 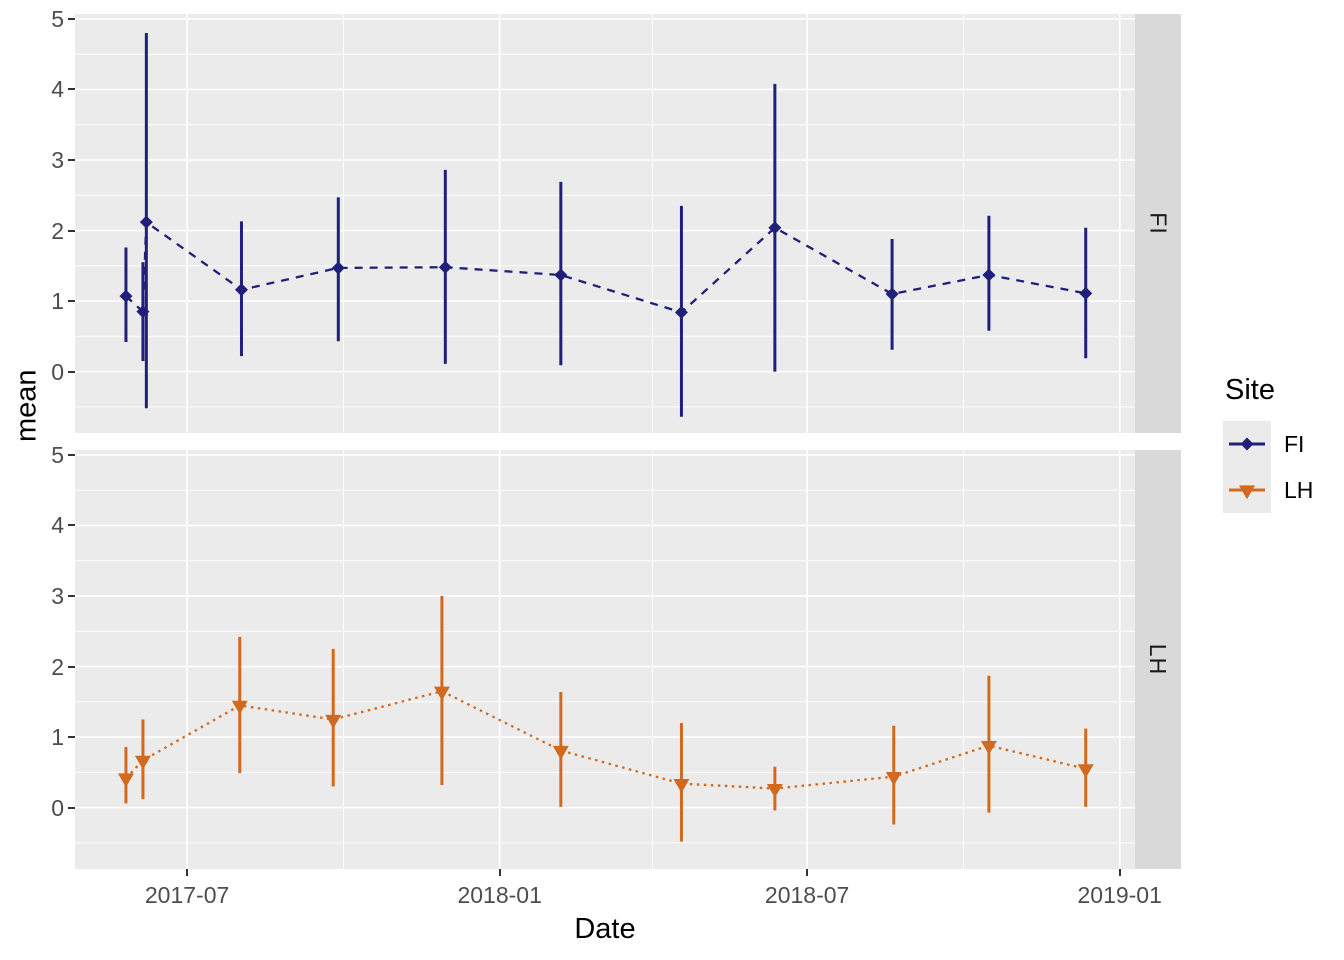 I want to click on legend-key-glyph-lh, so click(x=1247, y=492).